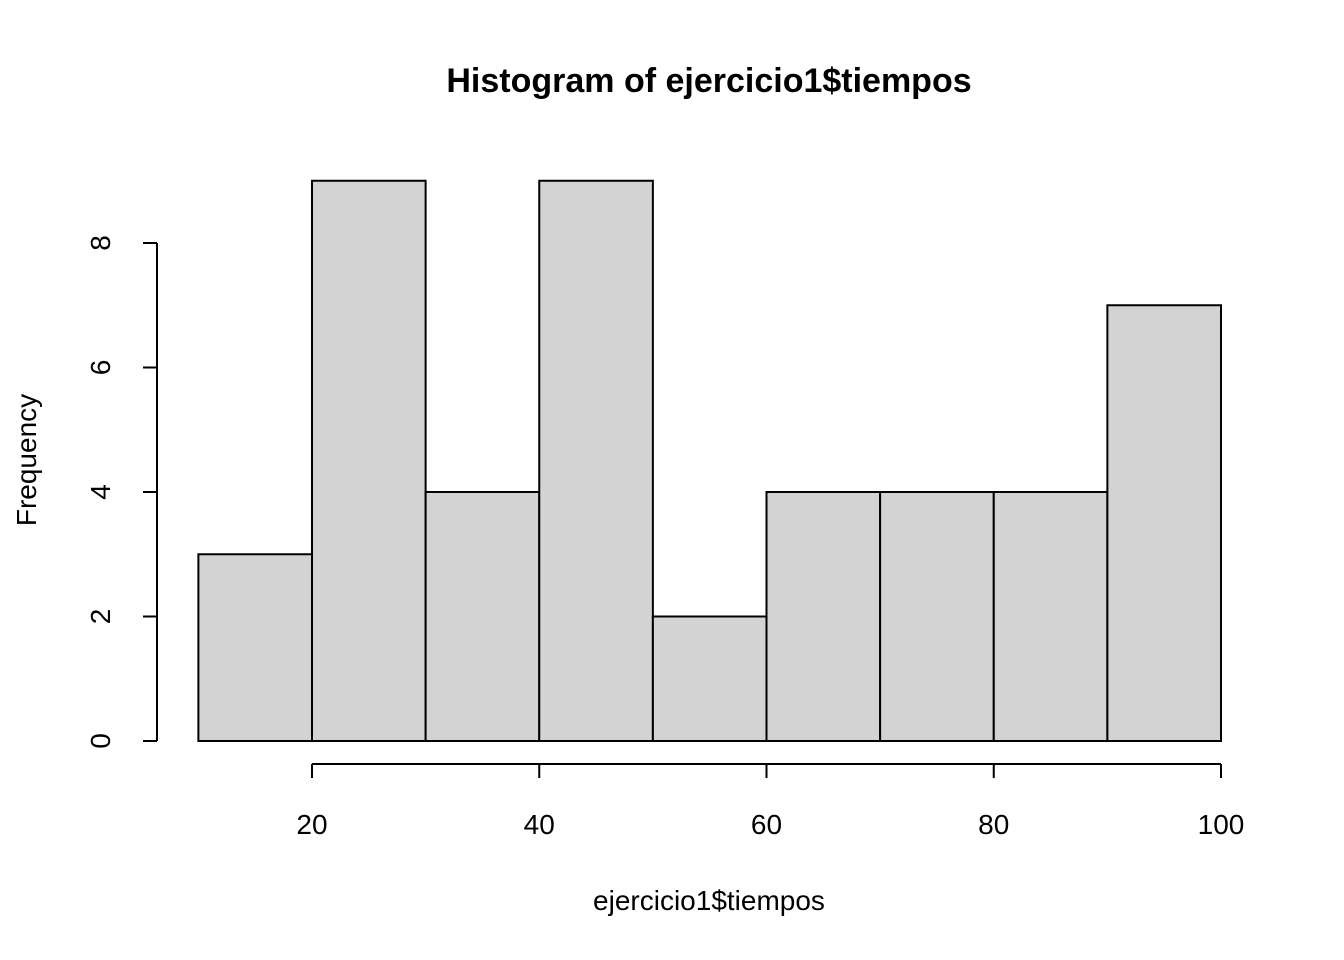 This screenshot has width=1344, height=960. Describe the element at coordinates (770, 801) in the screenshot. I see `x-axis: 20 40 60 80 100` at that location.